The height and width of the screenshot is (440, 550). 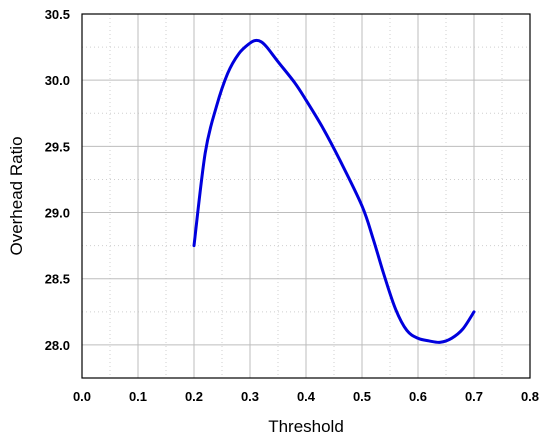 What do you see at coordinates (250, 396) in the screenshot?
I see `x-tick-label: 0.3` at bounding box center [250, 396].